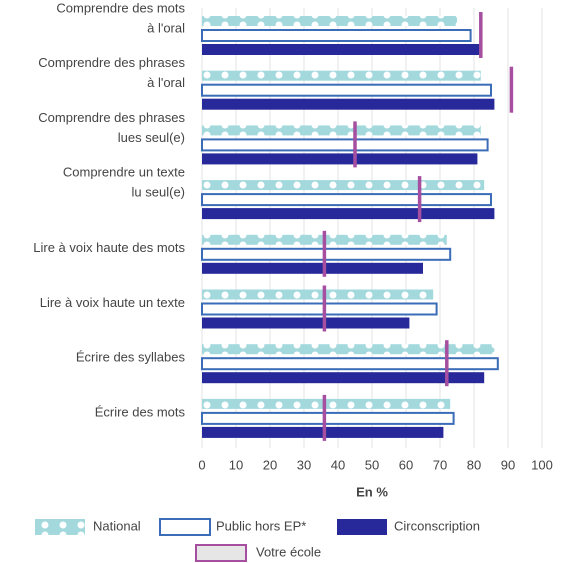 This screenshot has width=571, height=563. Describe the element at coordinates (201, 464) in the screenshot. I see `x-tick-label: 0` at that location.